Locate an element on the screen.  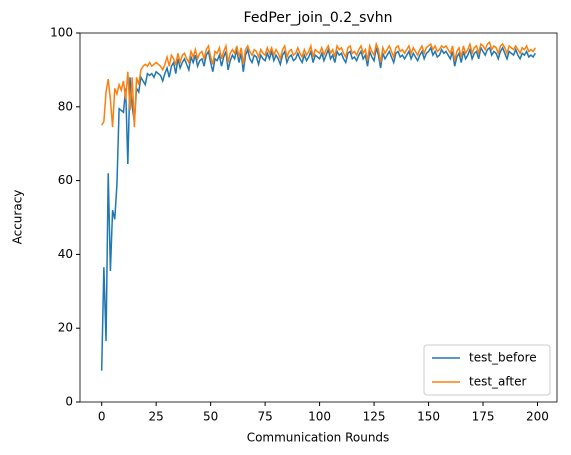
x-tick-label: 150 is located at coordinates (428, 417).